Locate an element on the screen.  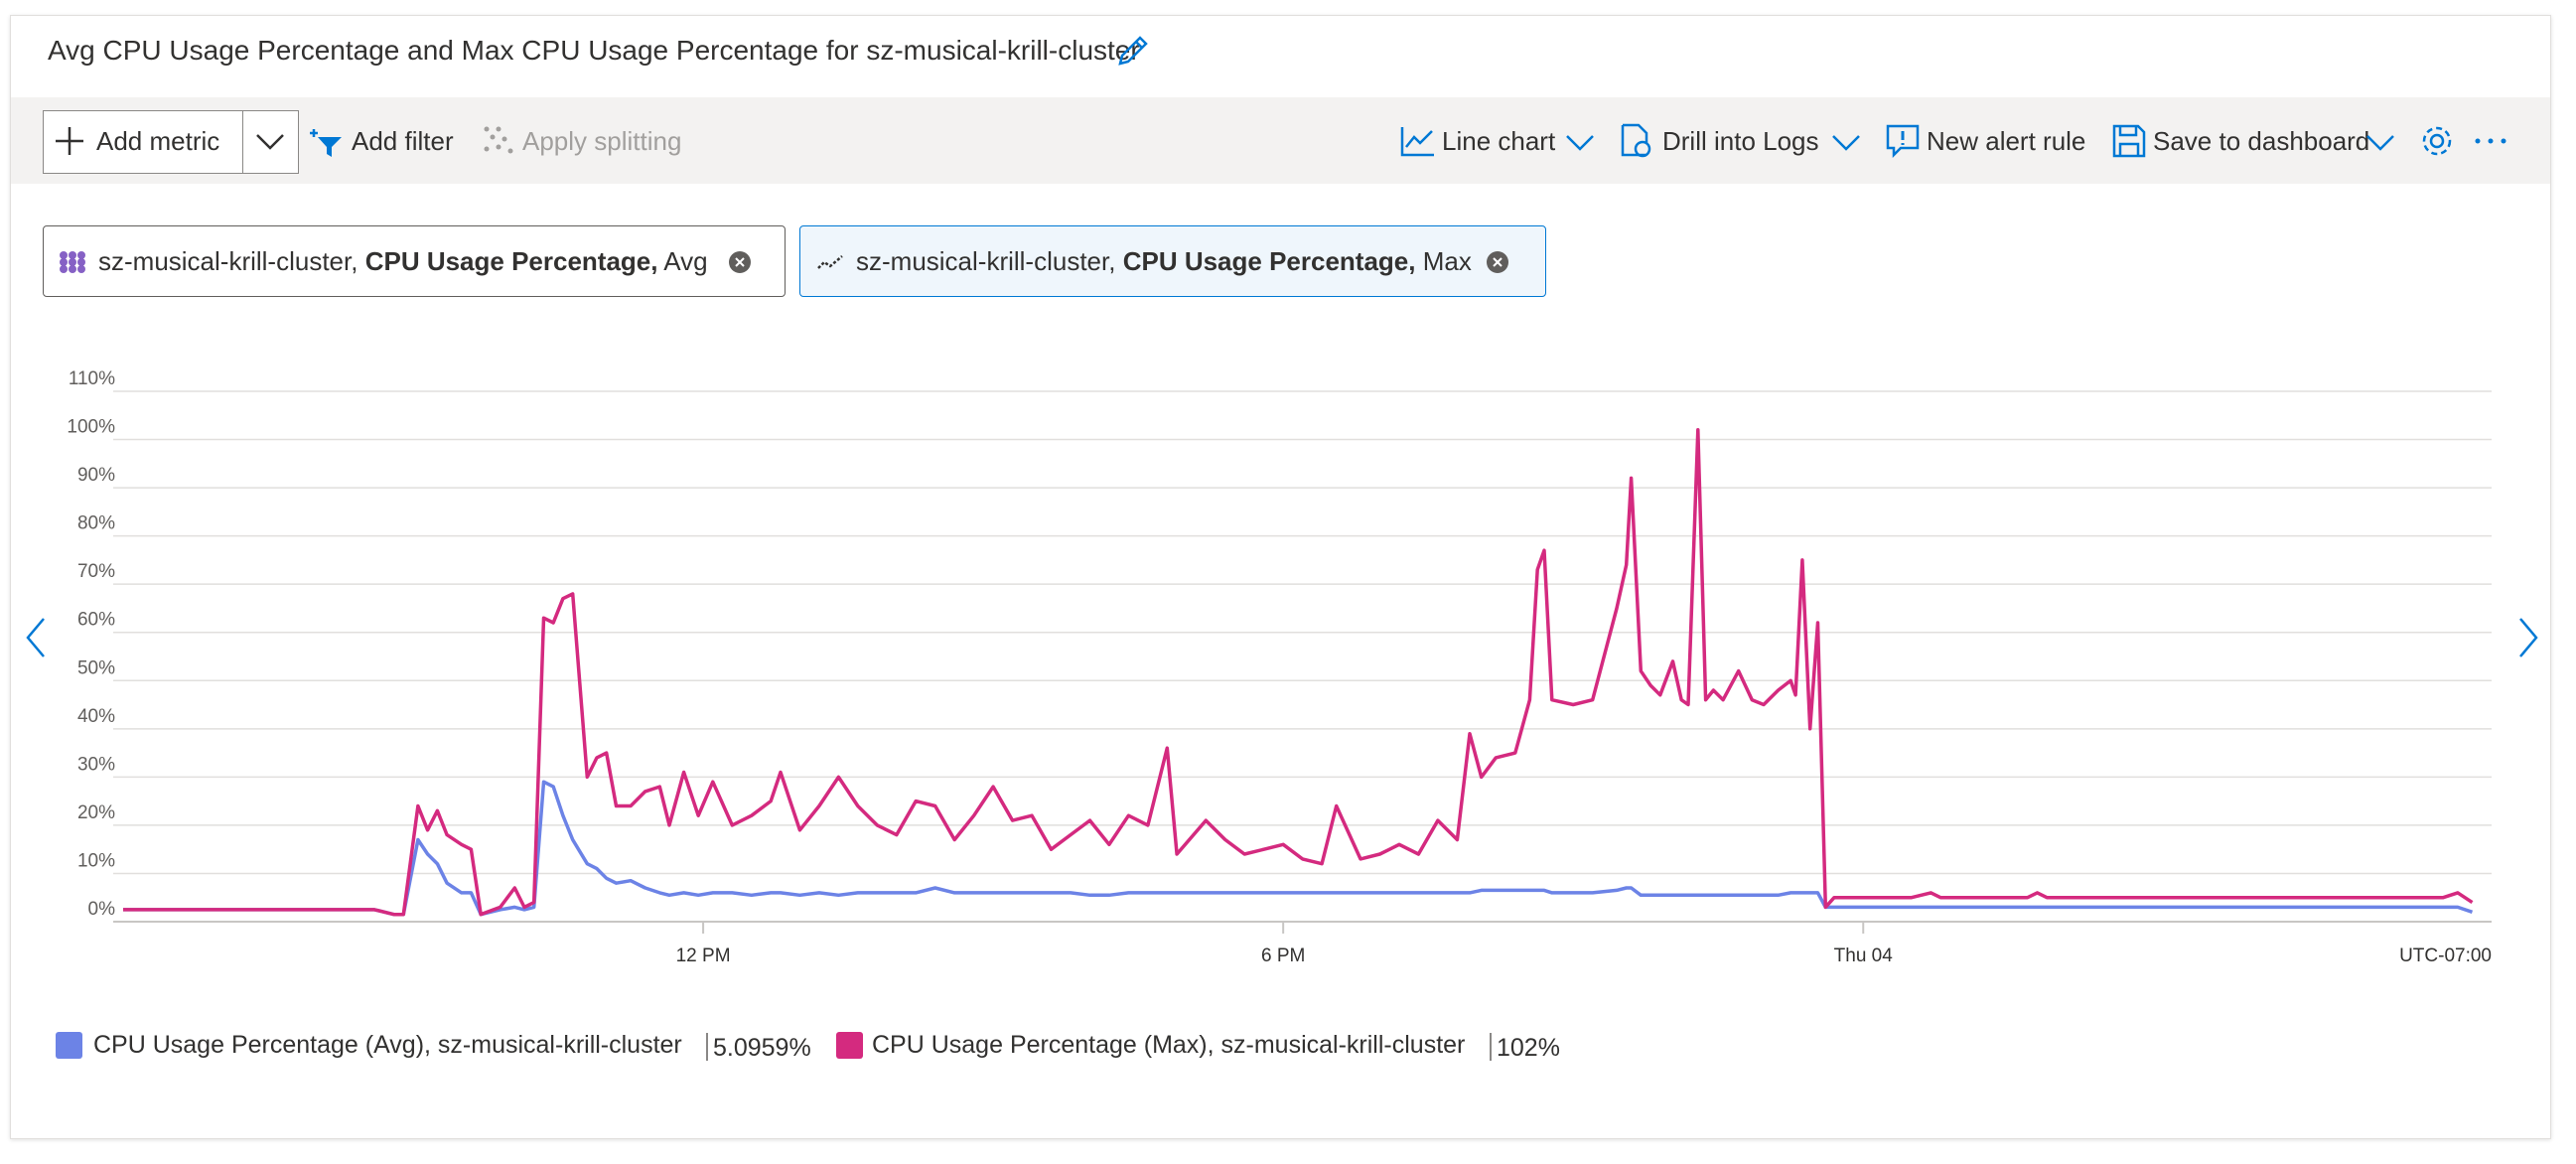
apply-splitting-button: Apply splitting is located at coordinates (602, 141).